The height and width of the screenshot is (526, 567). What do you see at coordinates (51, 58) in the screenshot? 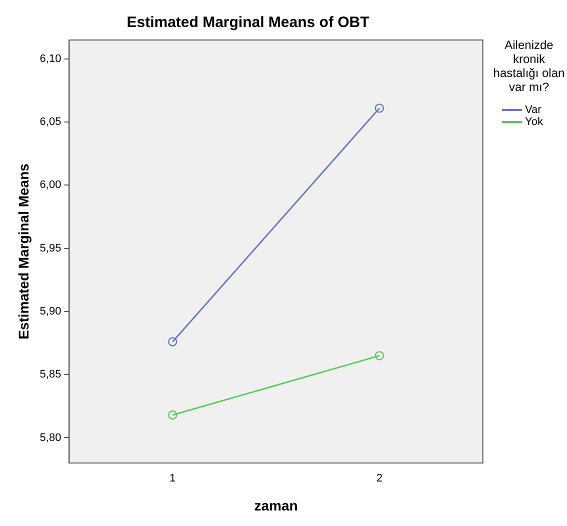
I see `y-tick-label: 6,10` at bounding box center [51, 58].